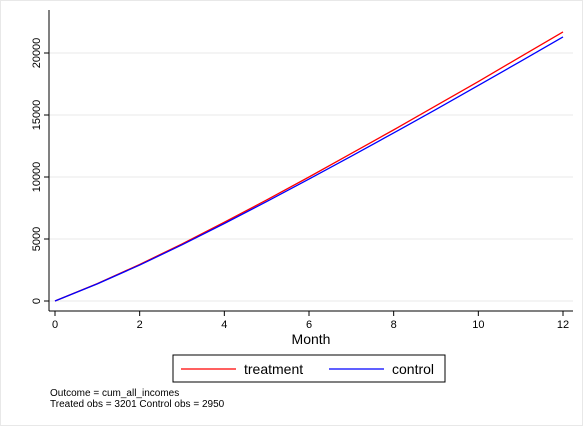 The height and width of the screenshot is (426, 583). I want to click on y-tick-label-10000: 10000, so click(37, 177).